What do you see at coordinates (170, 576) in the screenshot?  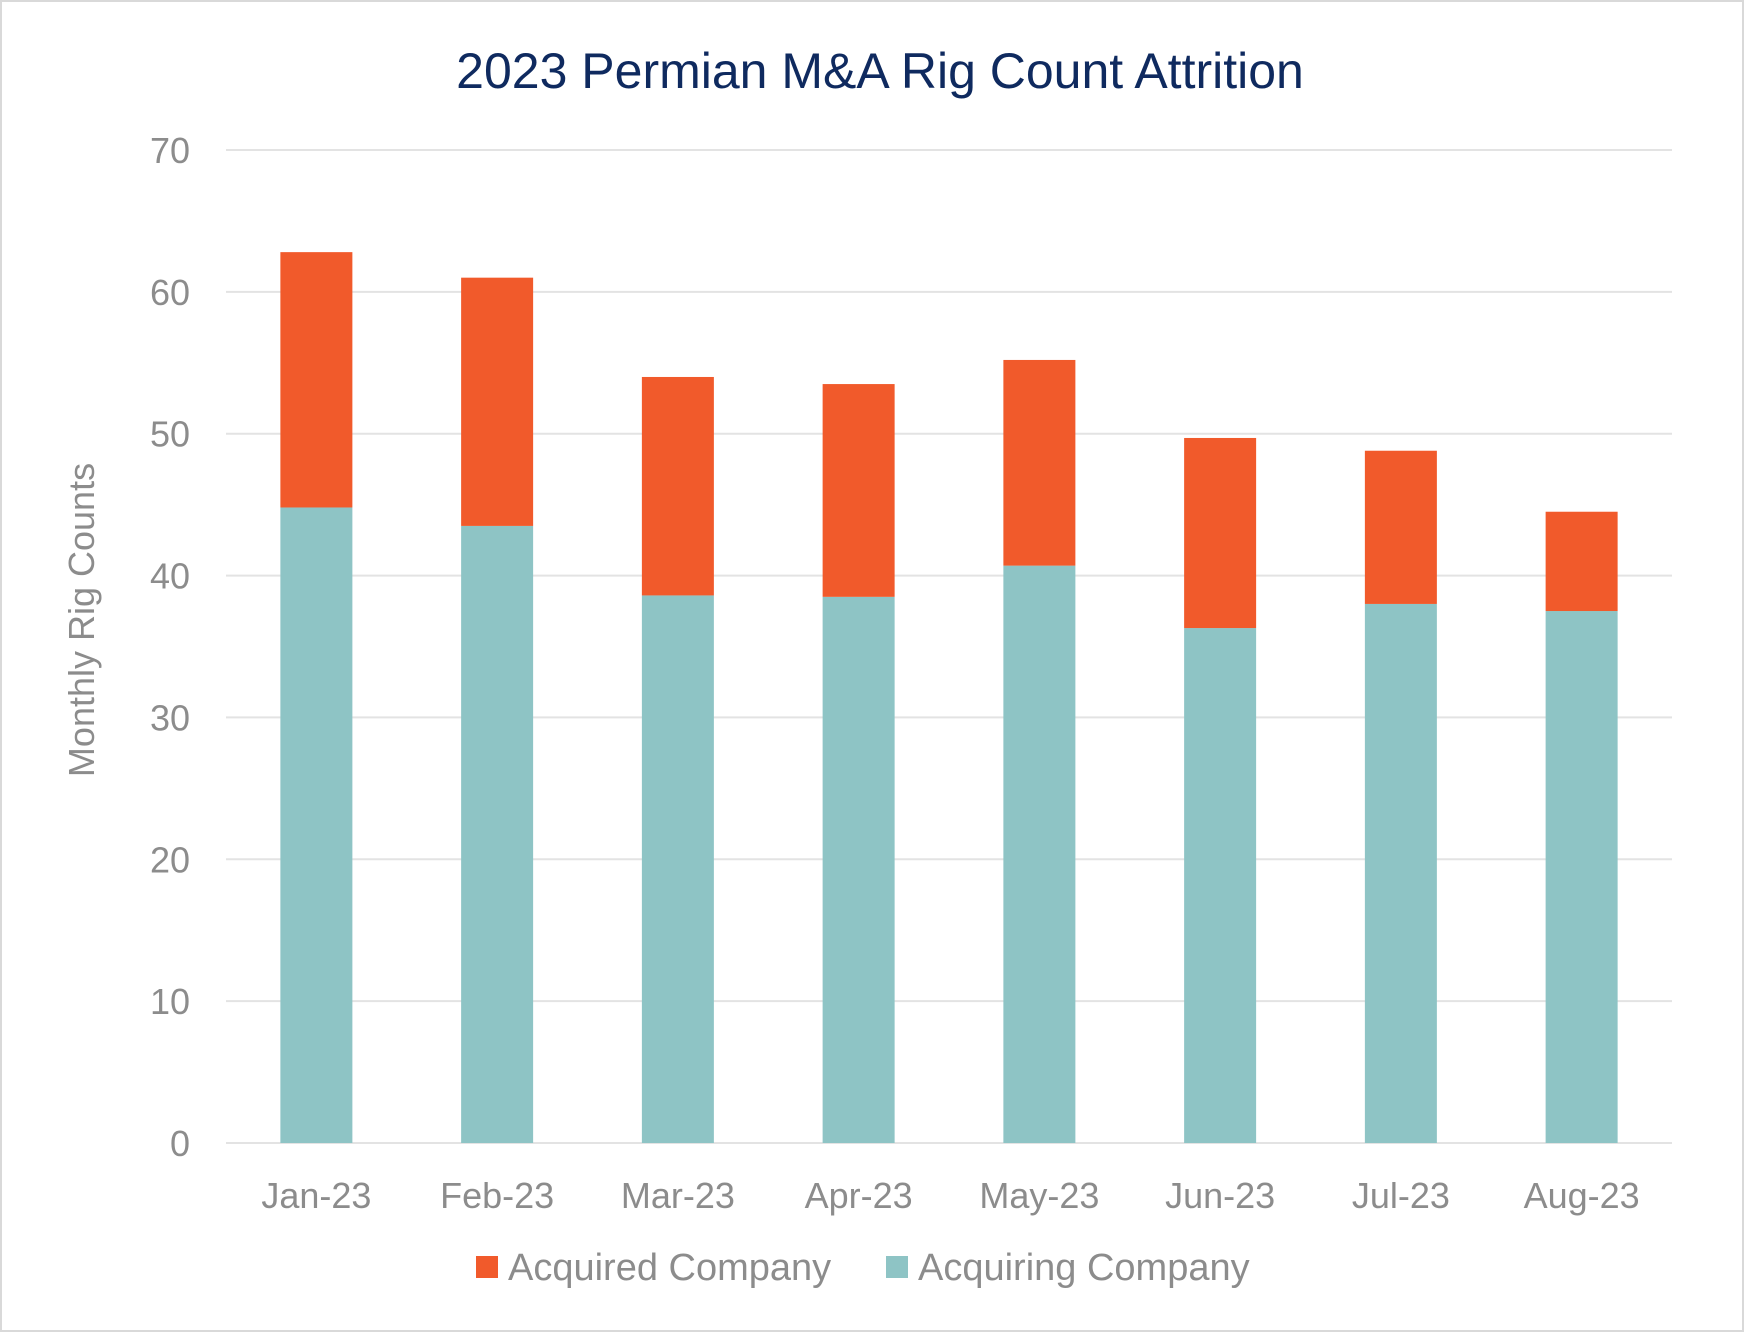 I see `y-tick-label: 40` at bounding box center [170, 576].